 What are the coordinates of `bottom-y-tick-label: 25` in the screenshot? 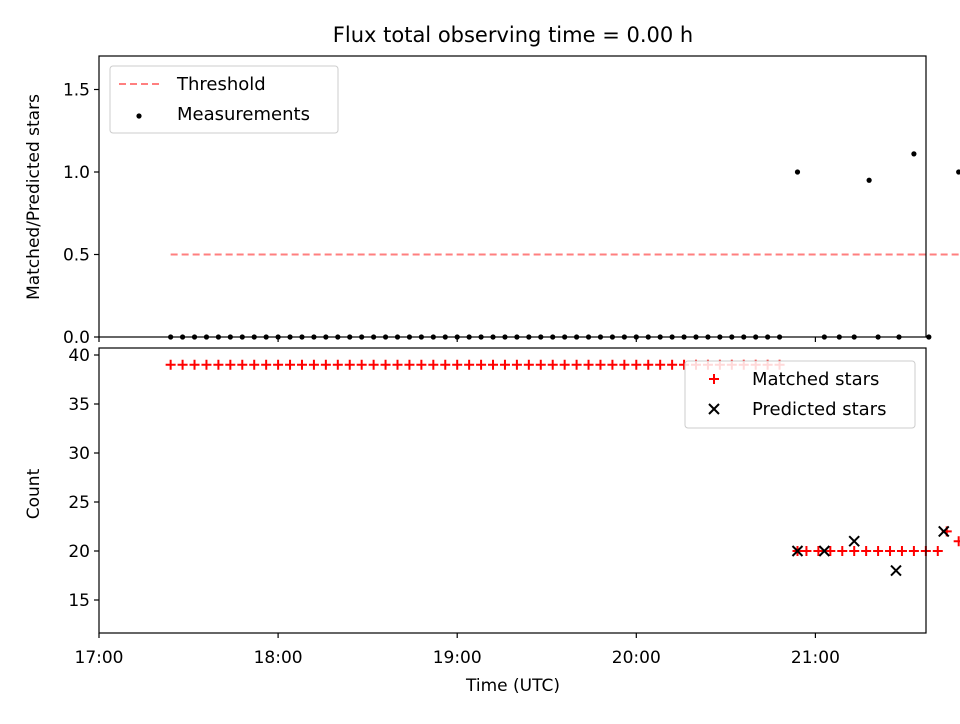 It's located at (79, 503).